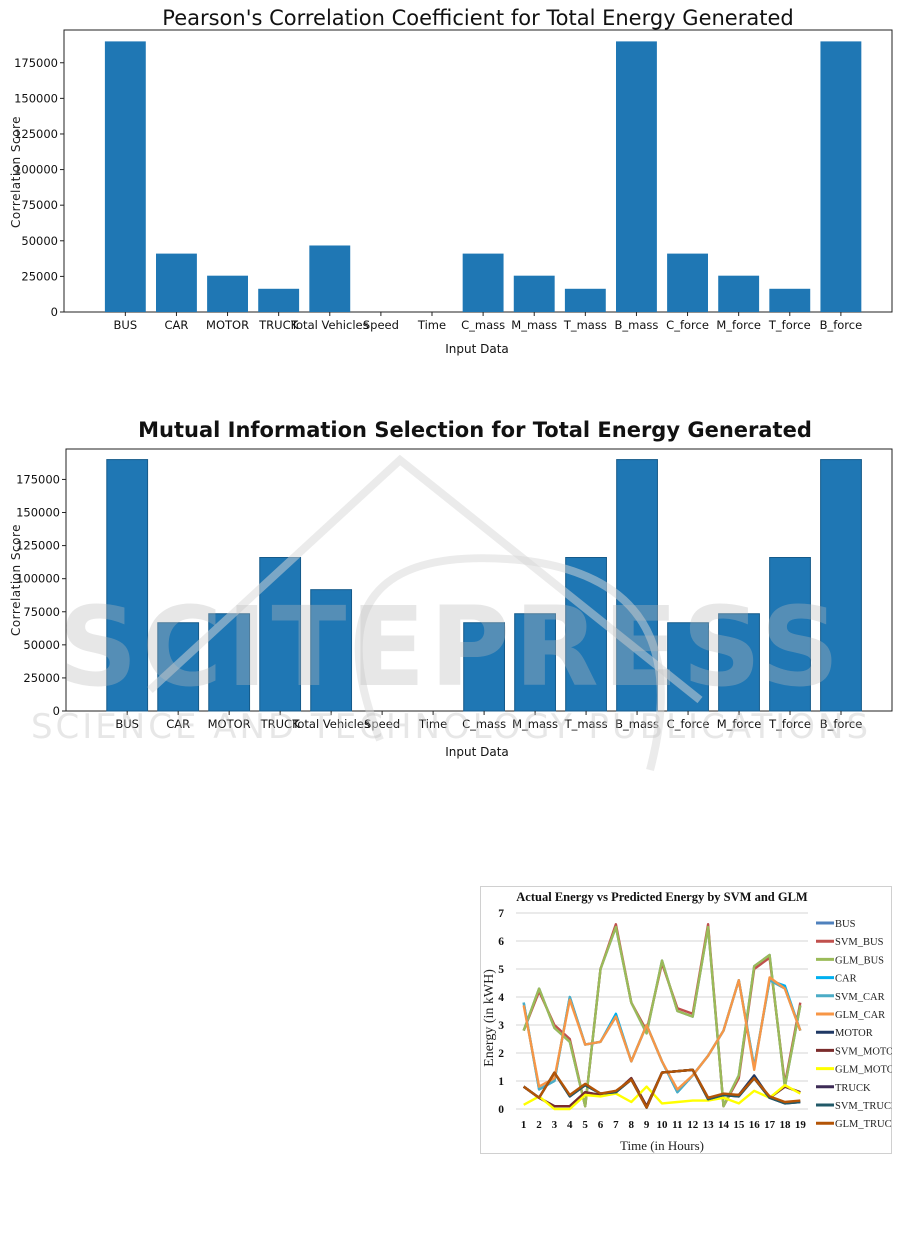  What do you see at coordinates (637, 325) in the screenshot?
I see `x-tick-label: B_mass` at bounding box center [637, 325].